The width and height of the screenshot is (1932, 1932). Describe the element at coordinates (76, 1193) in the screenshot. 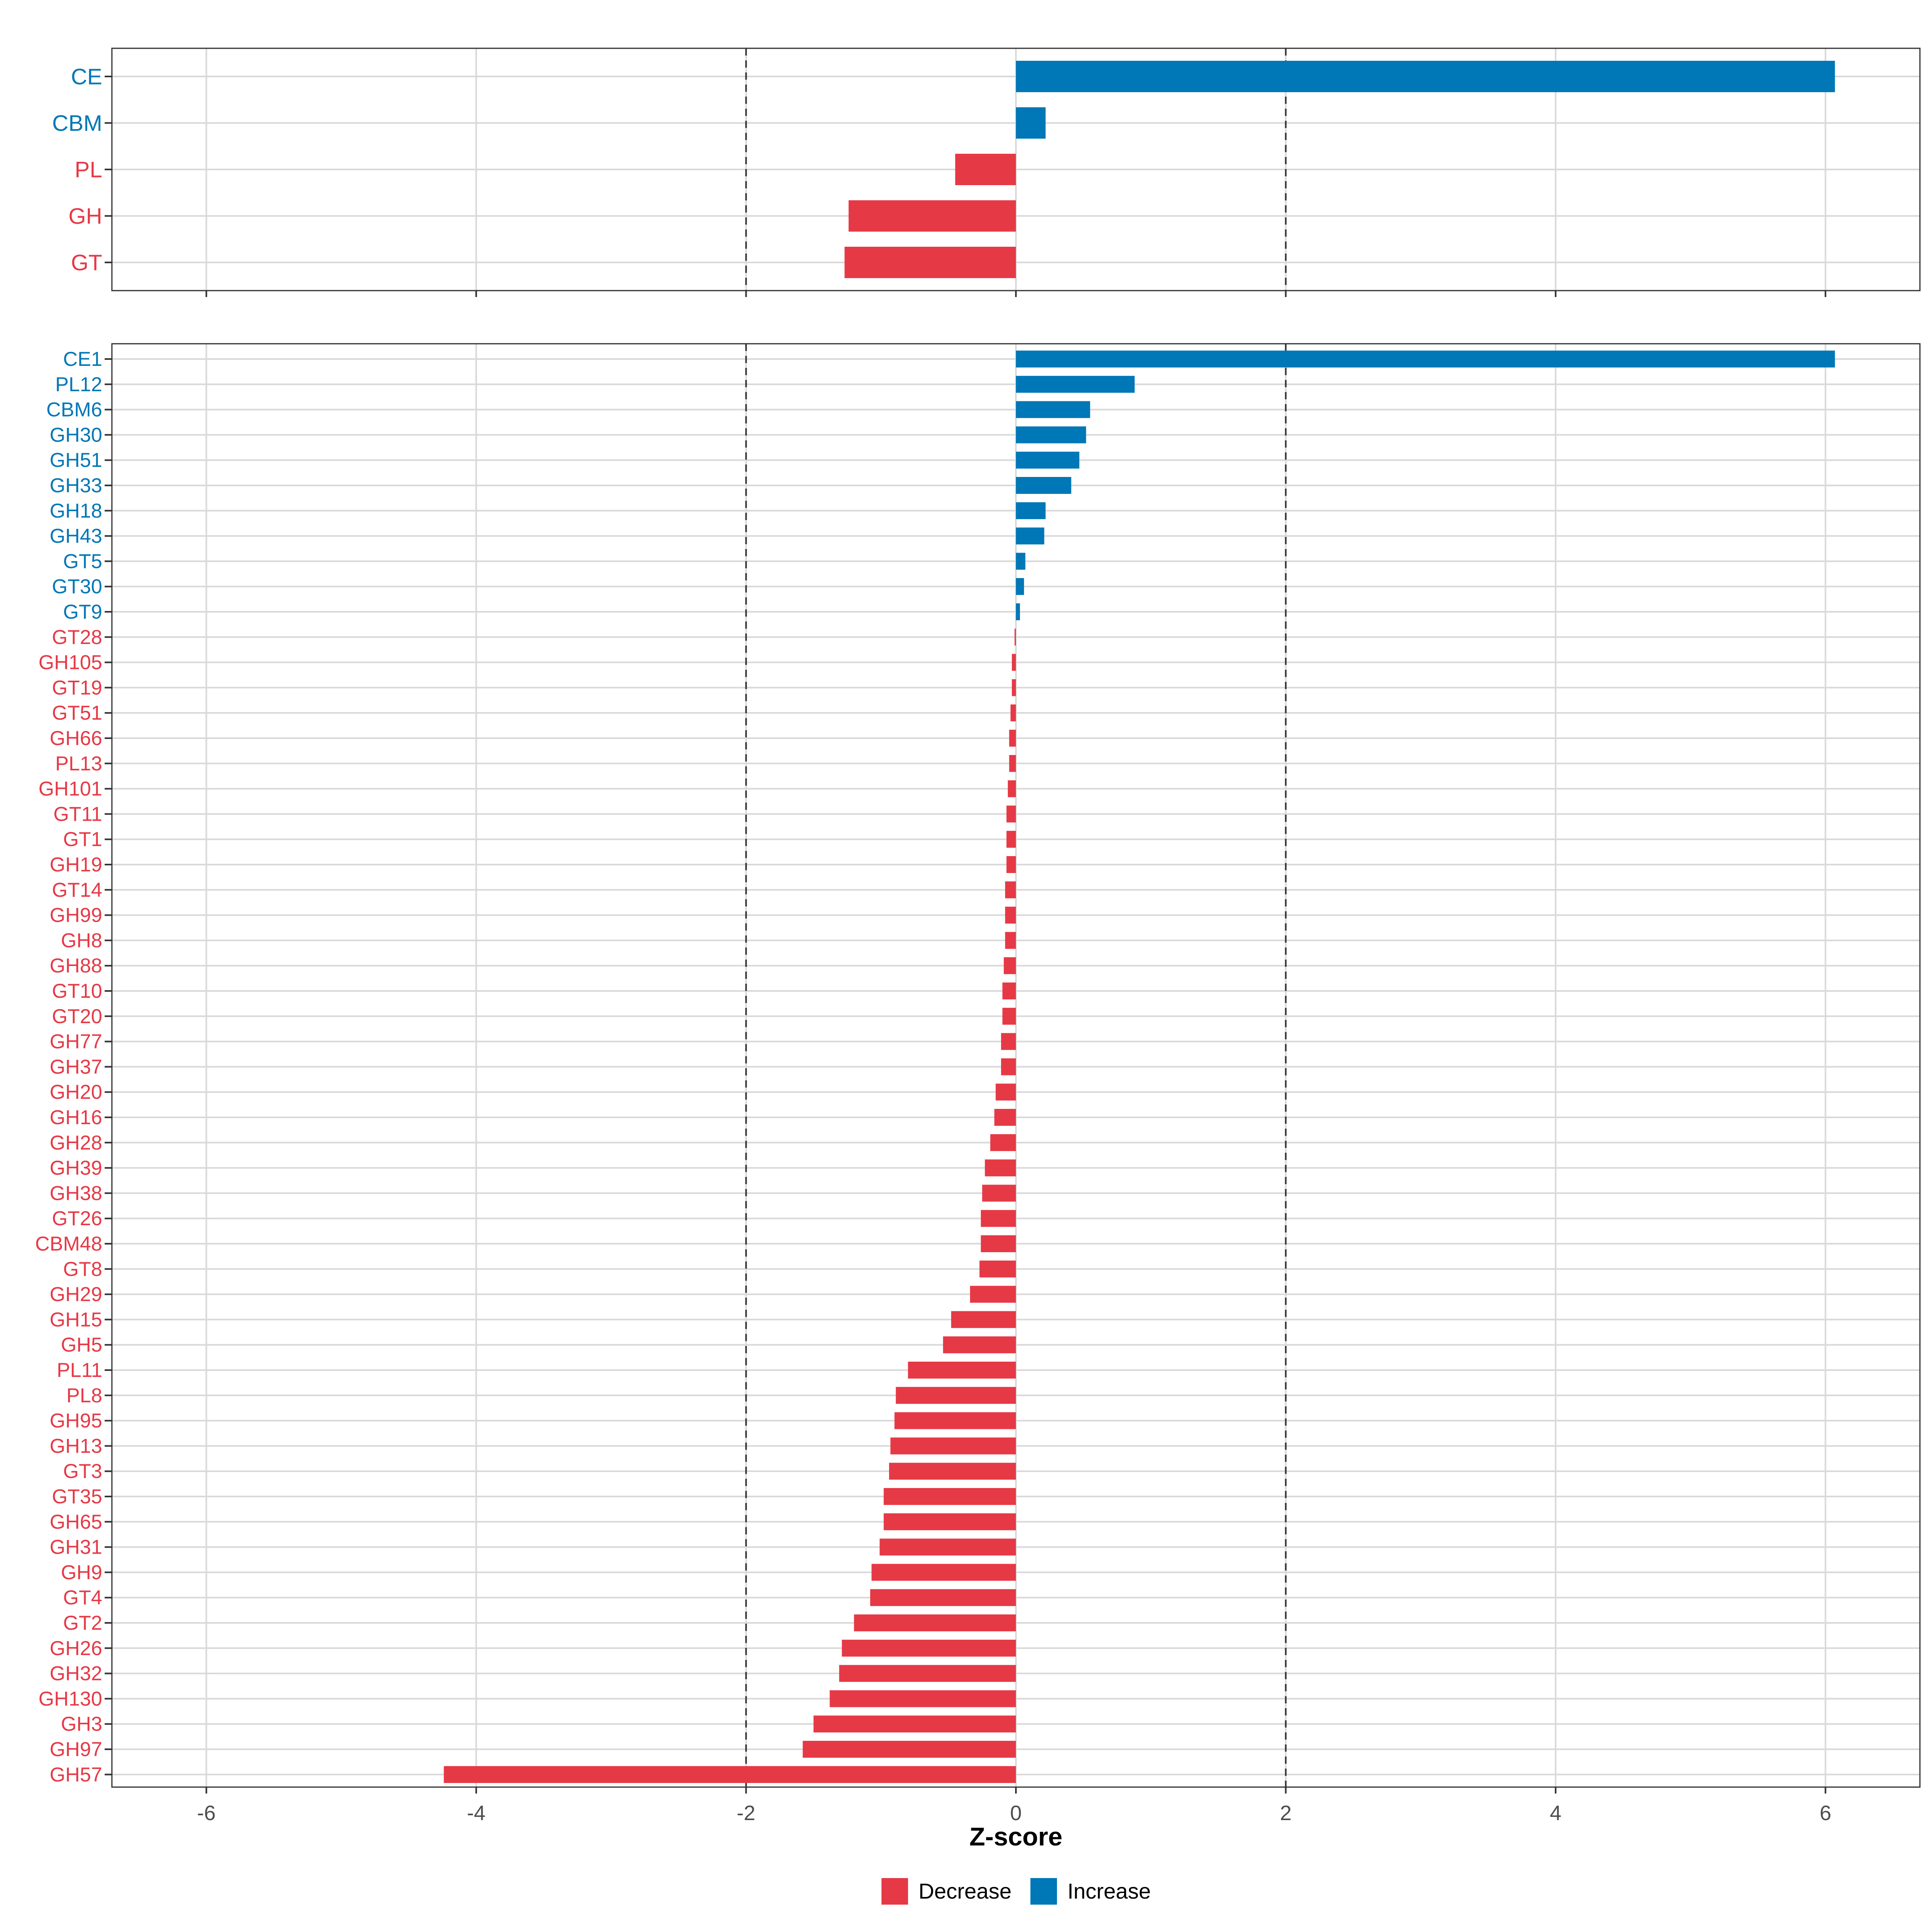

I see `subfamily-label-GH38: GH38` at that location.